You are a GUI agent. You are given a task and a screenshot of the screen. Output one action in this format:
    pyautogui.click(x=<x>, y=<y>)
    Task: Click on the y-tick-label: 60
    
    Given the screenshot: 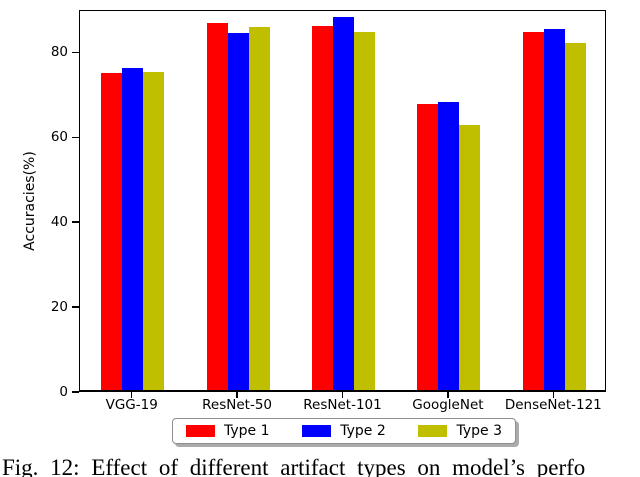 What is the action you would take?
    pyautogui.click(x=59, y=137)
    